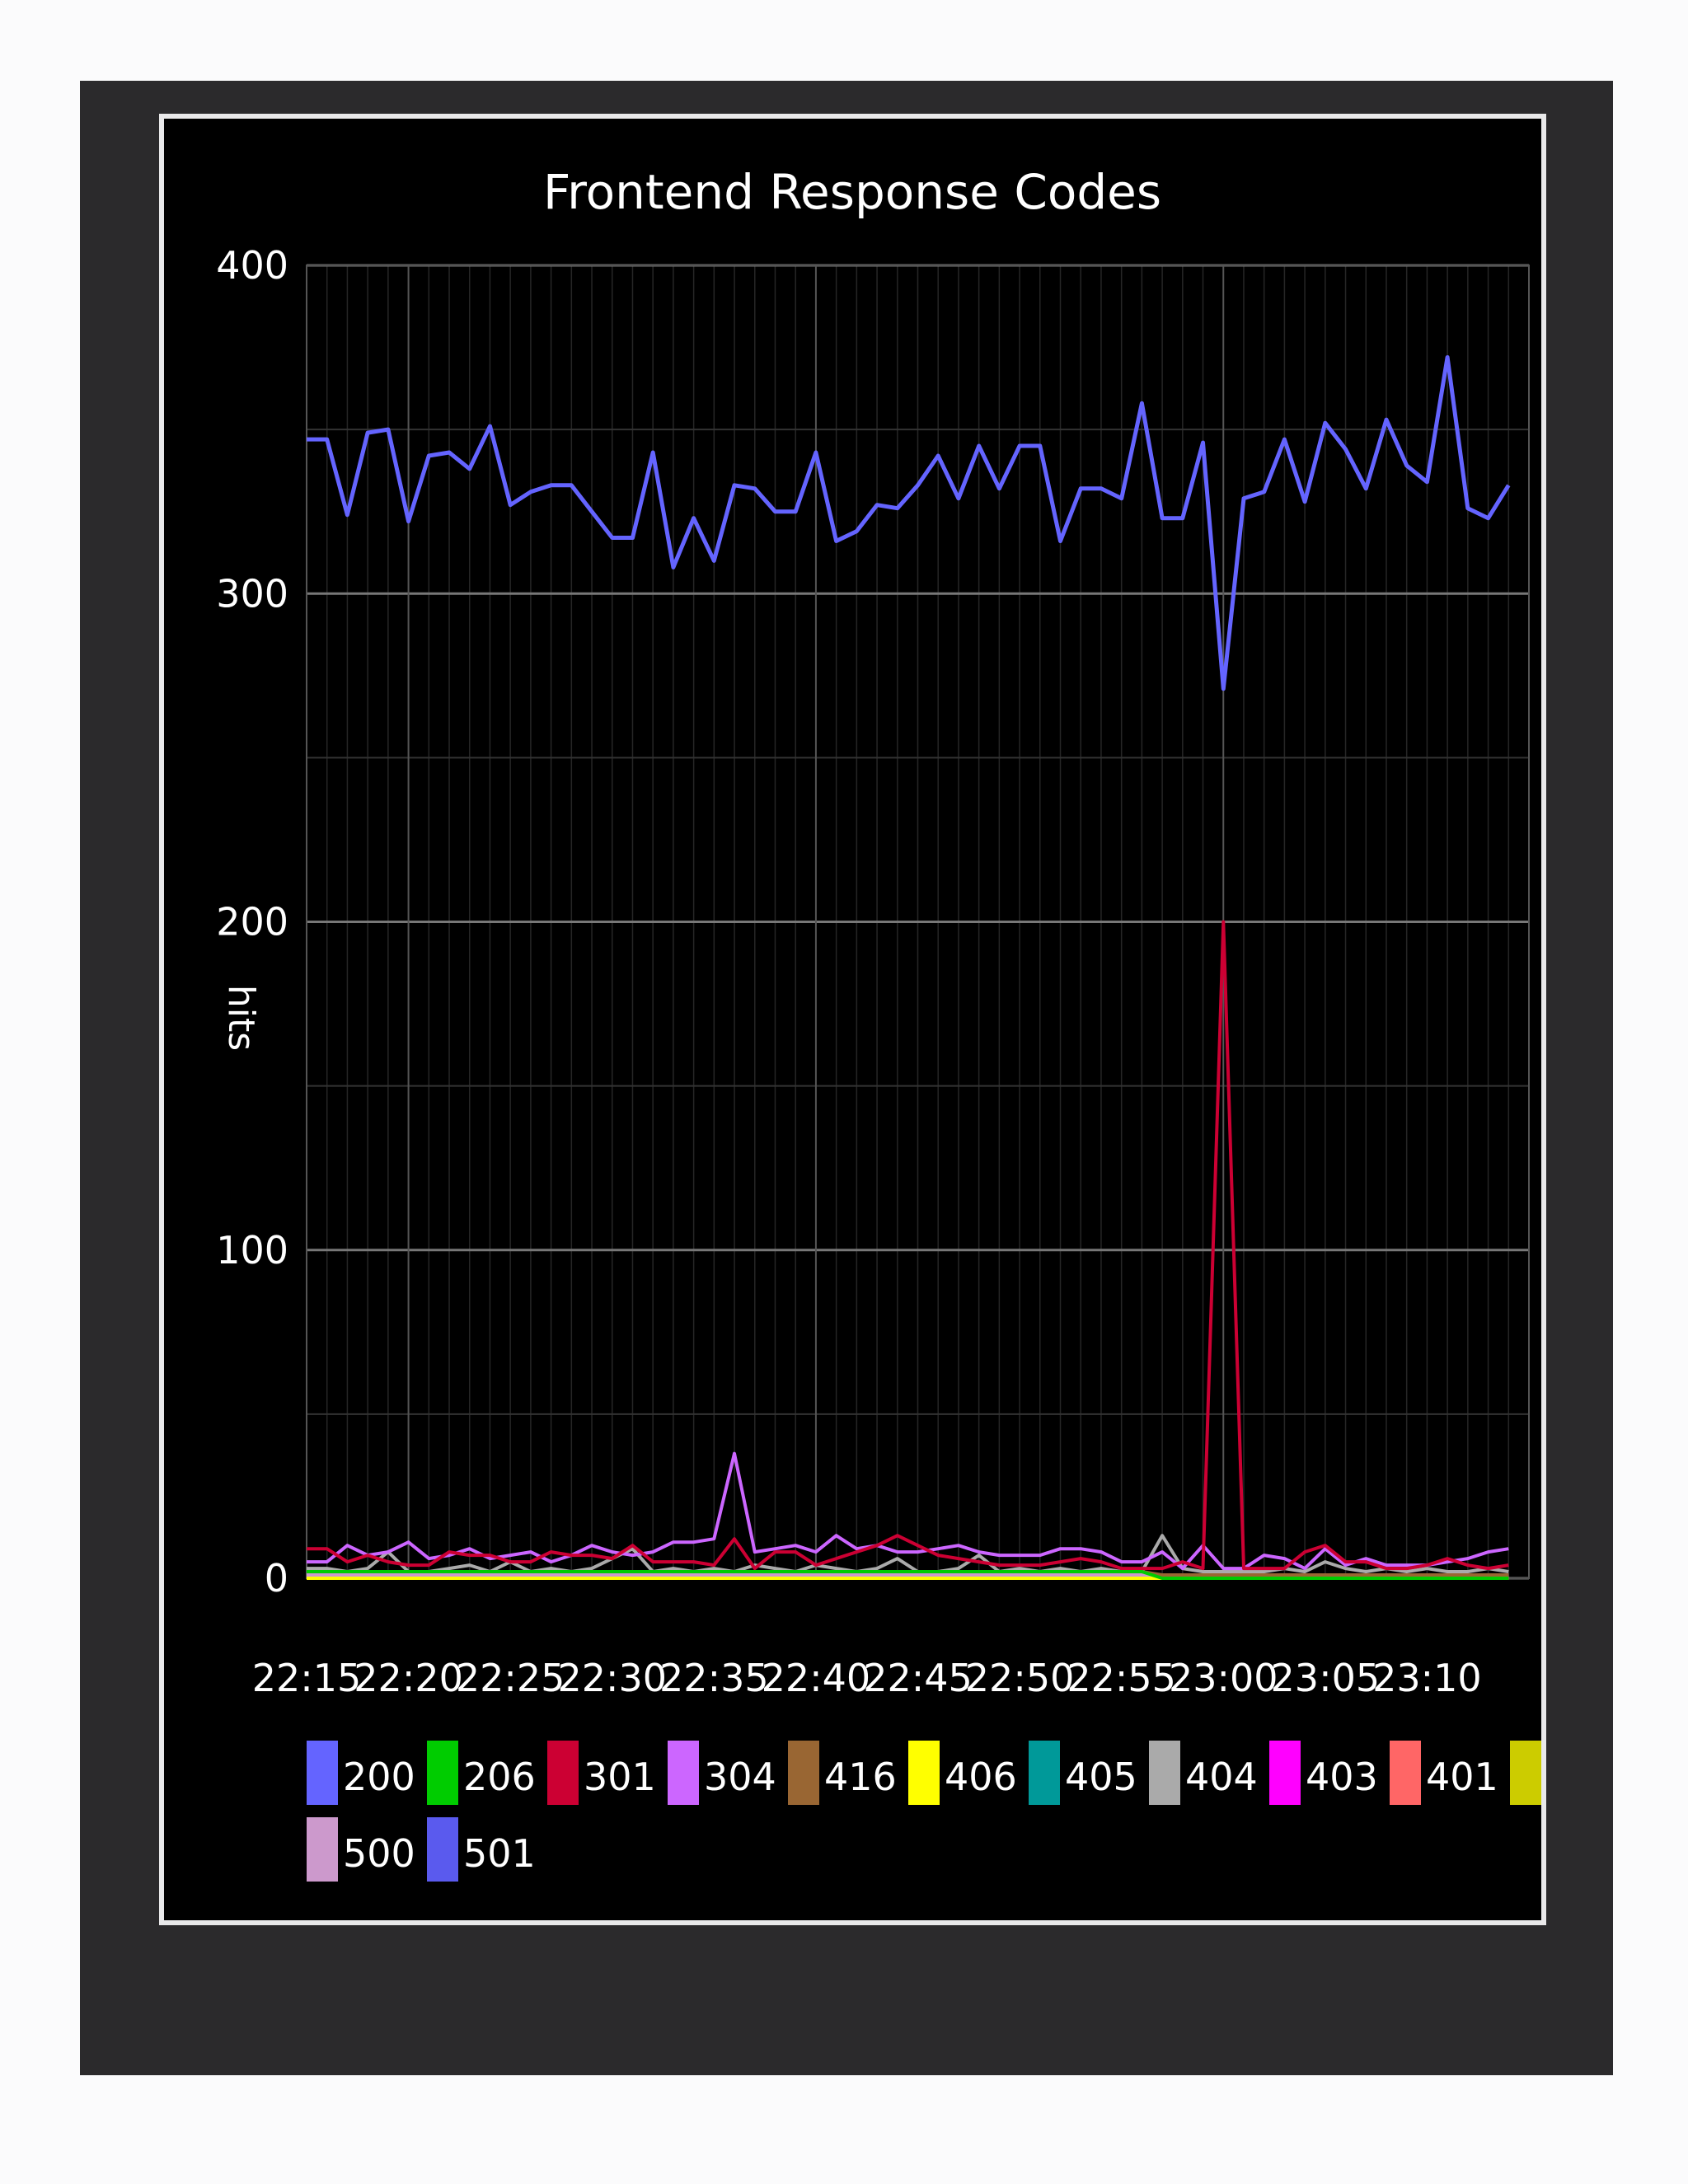 The width and height of the screenshot is (1688, 2184). What do you see at coordinates (1121, 1678) in the screenshot?
I see `x-tick-label: 22:55` at bounding box center [1121, 1678].